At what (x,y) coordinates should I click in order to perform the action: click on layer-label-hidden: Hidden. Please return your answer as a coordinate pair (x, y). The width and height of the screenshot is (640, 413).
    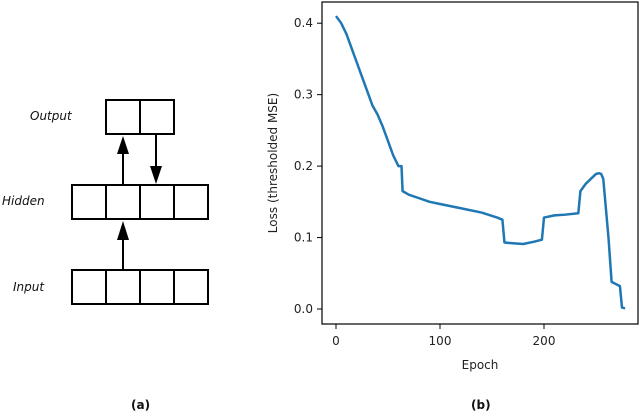
    Looking at the image, I should click on (23, 201).